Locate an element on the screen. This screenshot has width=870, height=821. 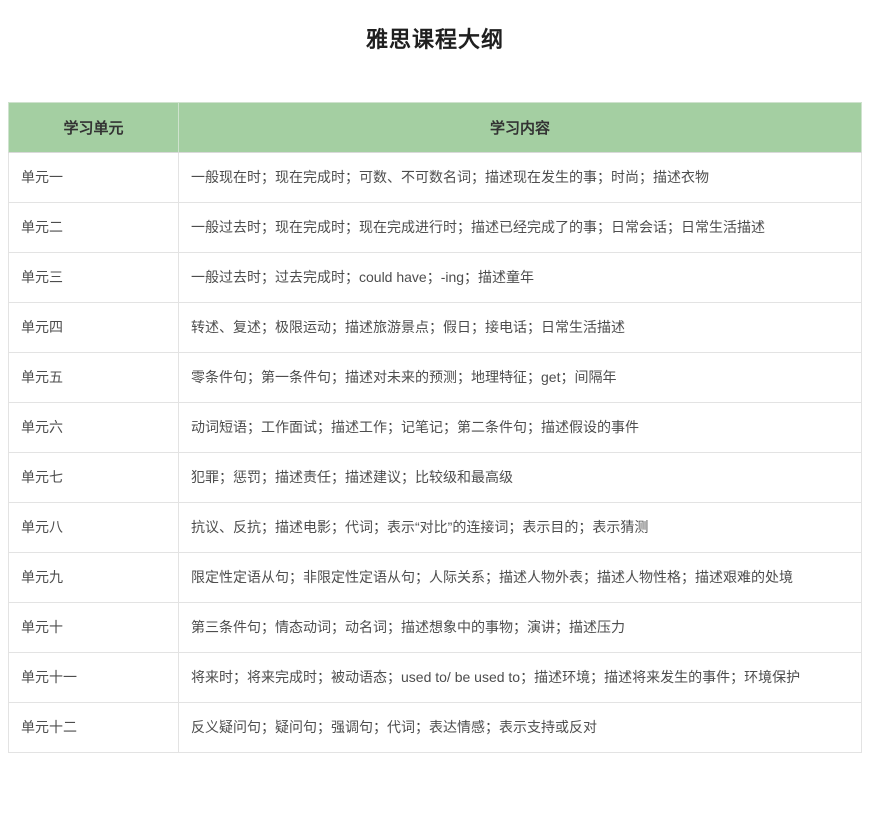
table-row: 单元五 零条件句；第一条件句；描述对未来的预测；地理特征；get；间隔年 is located at coordinates (435, 377).